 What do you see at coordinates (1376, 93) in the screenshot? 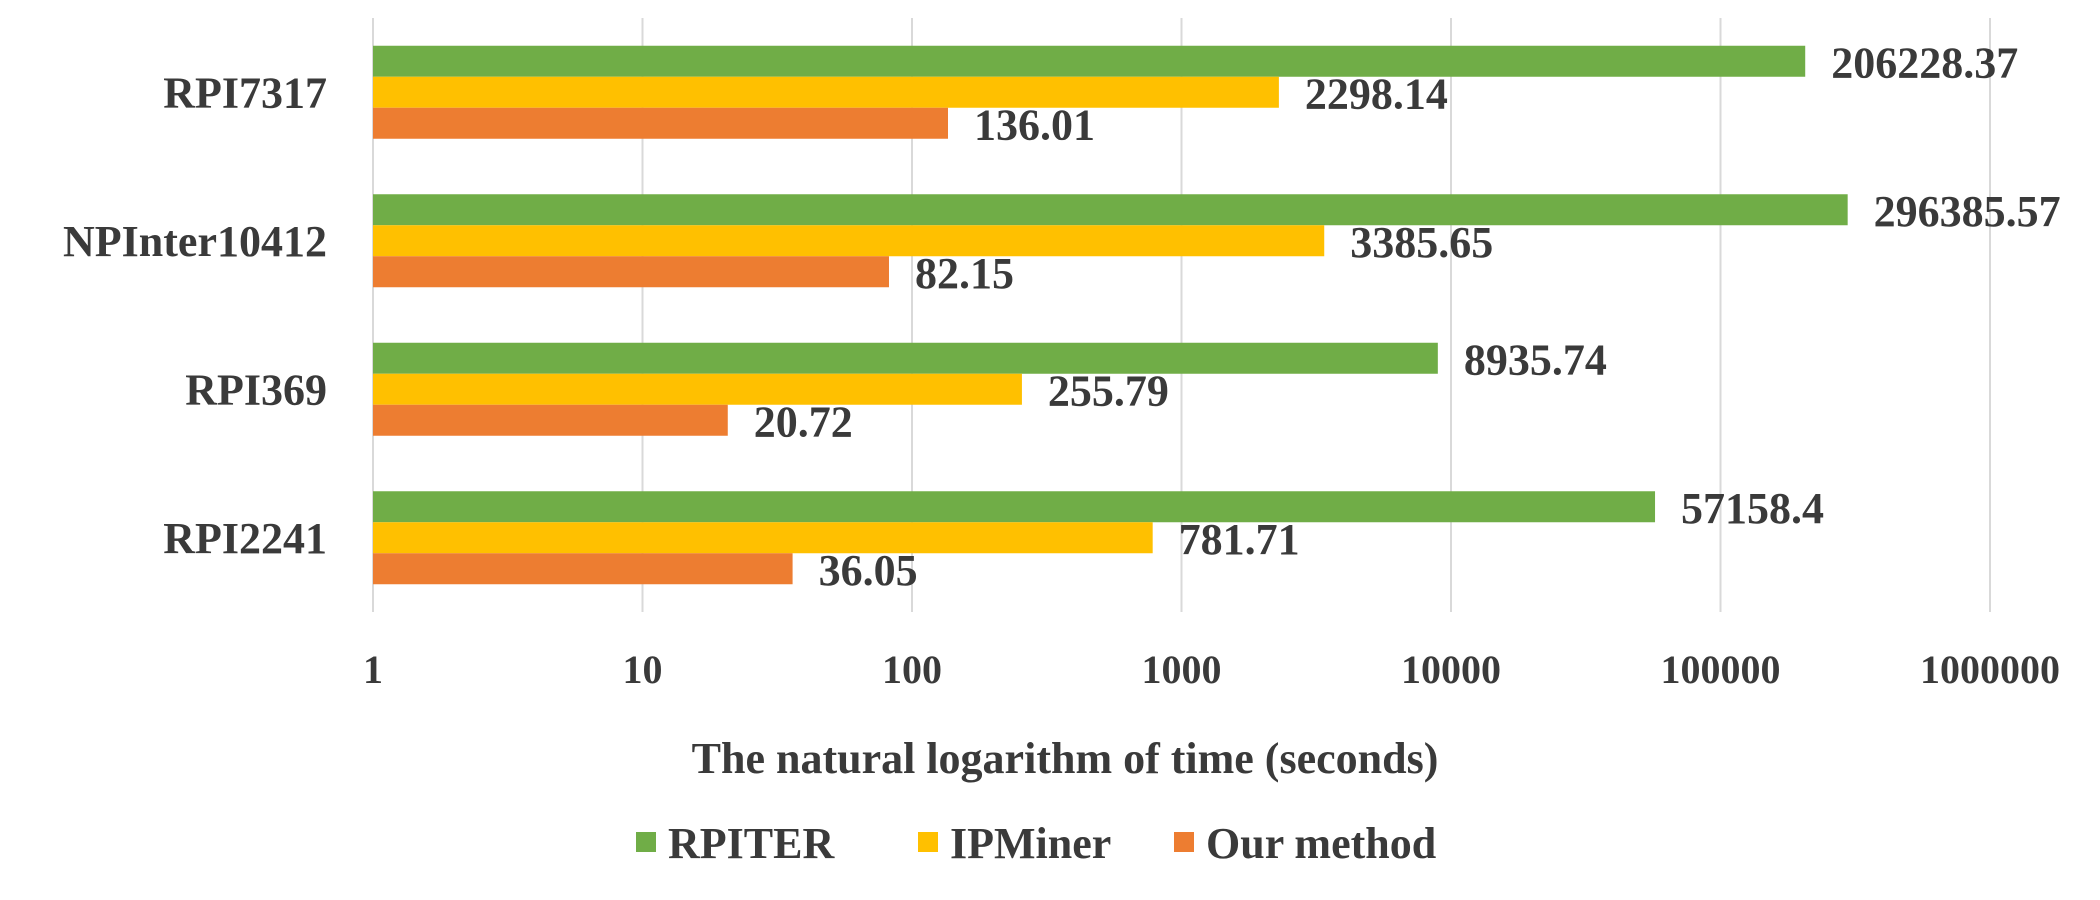
I see `data-label: 2298.14` at bounding box center [1376, 93].